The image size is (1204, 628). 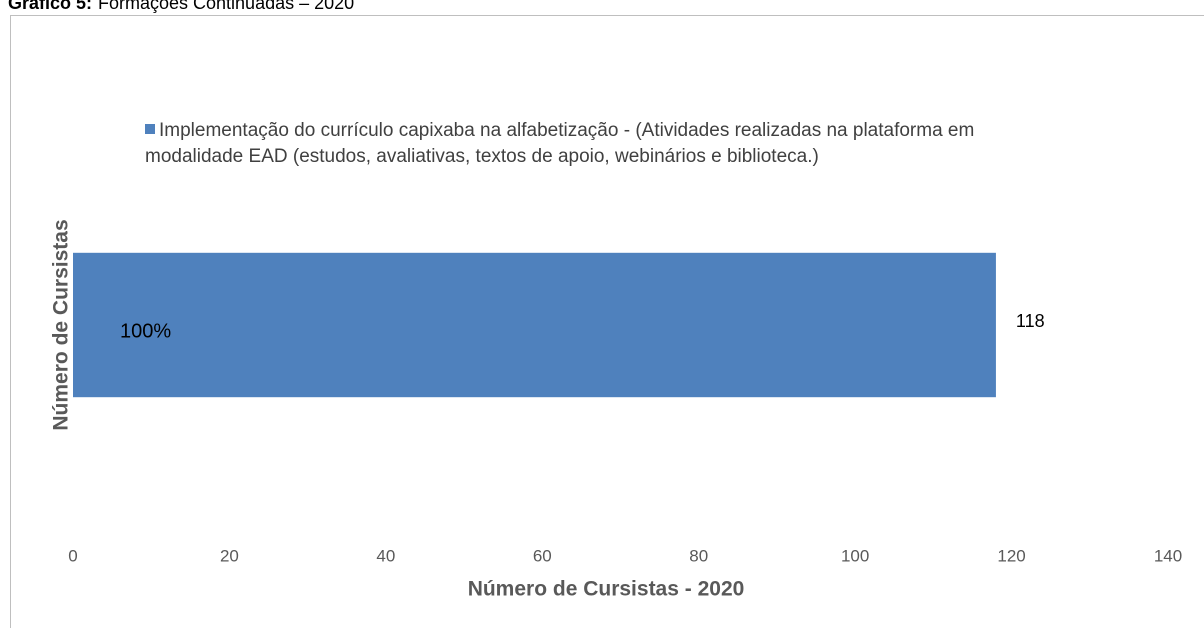 I want to click on y-axis-title: Número de Cursistas, so click(x=61, y=324).